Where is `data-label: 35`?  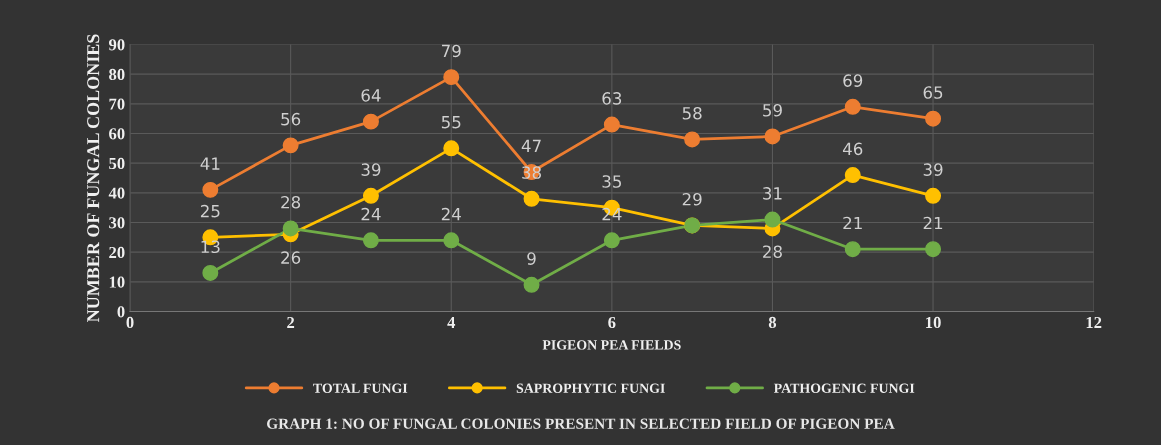
data-label: 35 is located at coordinates (611, 181).